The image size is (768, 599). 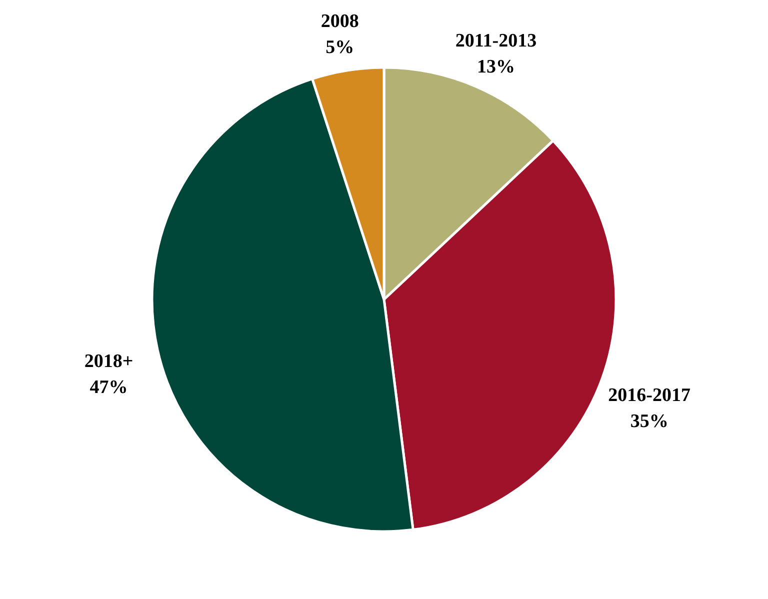 I want to click on slice-label: 2016-2017, so click(x=649, y=395).